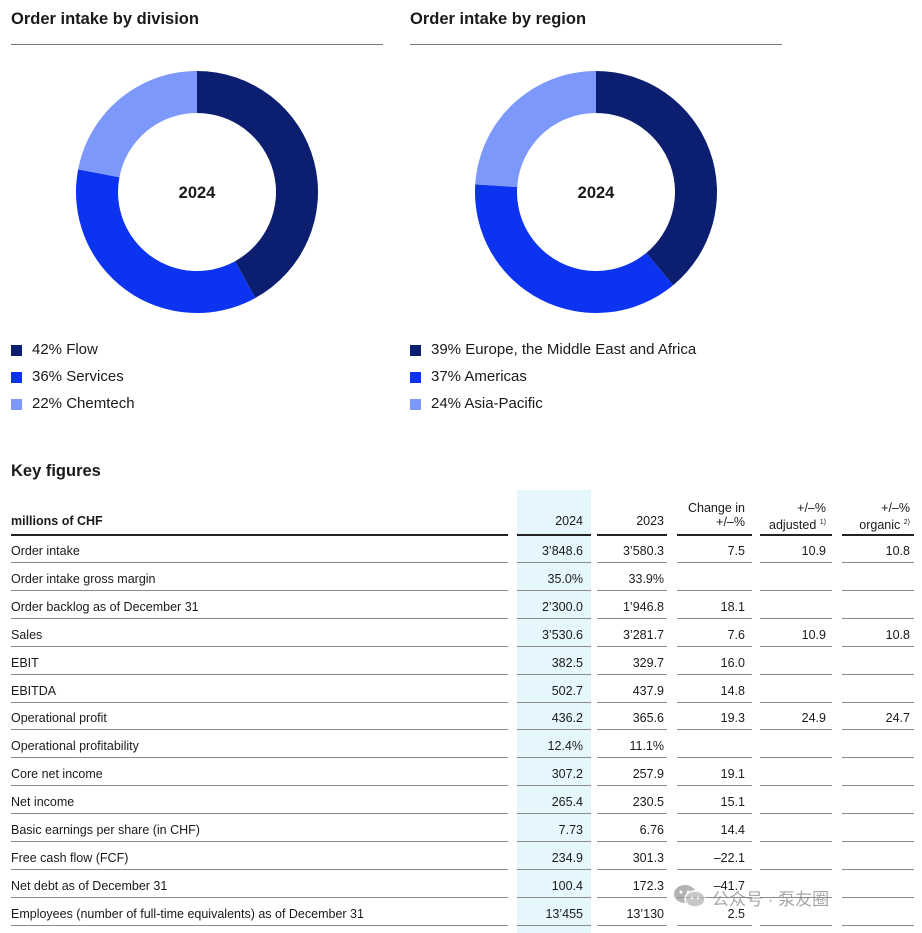 Image resolution: width=922 pixels, height=933 pixels. I want to click on division-title-rule, so click(197, 44).